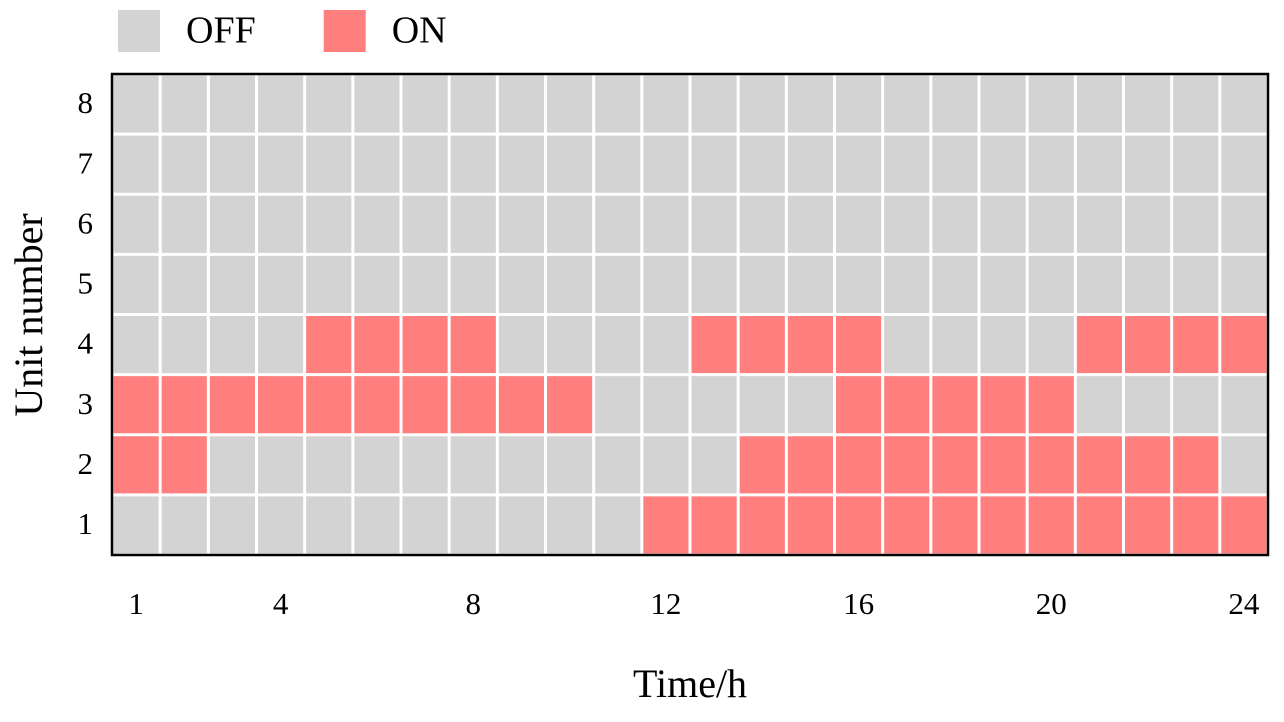 This screenshot has height=722, width=1284. What do you see at coordinates (86, 283) in the screenshot?
I see `y-tick-label: 5` at bounding box center [86, 283].